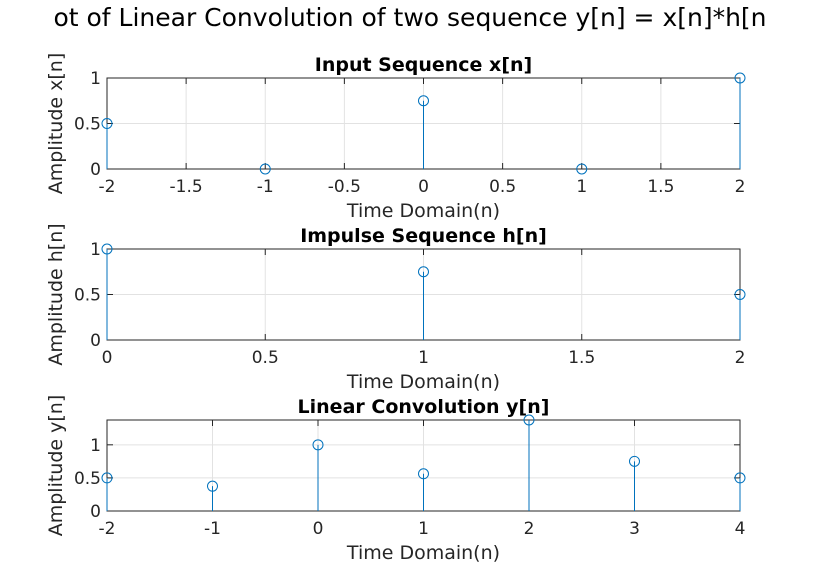 This screenshot has width=820, height=566. I want to click on x-tick-label: -1.5, so click(186, 187).